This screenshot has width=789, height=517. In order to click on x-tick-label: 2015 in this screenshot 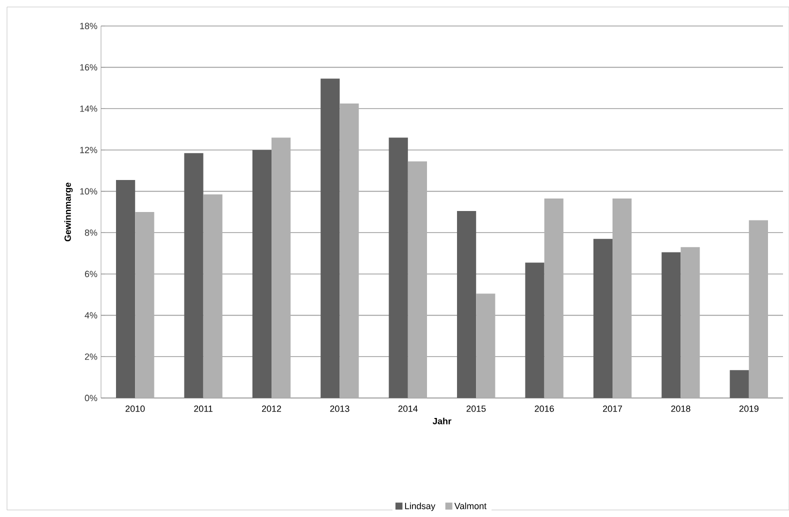, I will do `click(476, 409)`.